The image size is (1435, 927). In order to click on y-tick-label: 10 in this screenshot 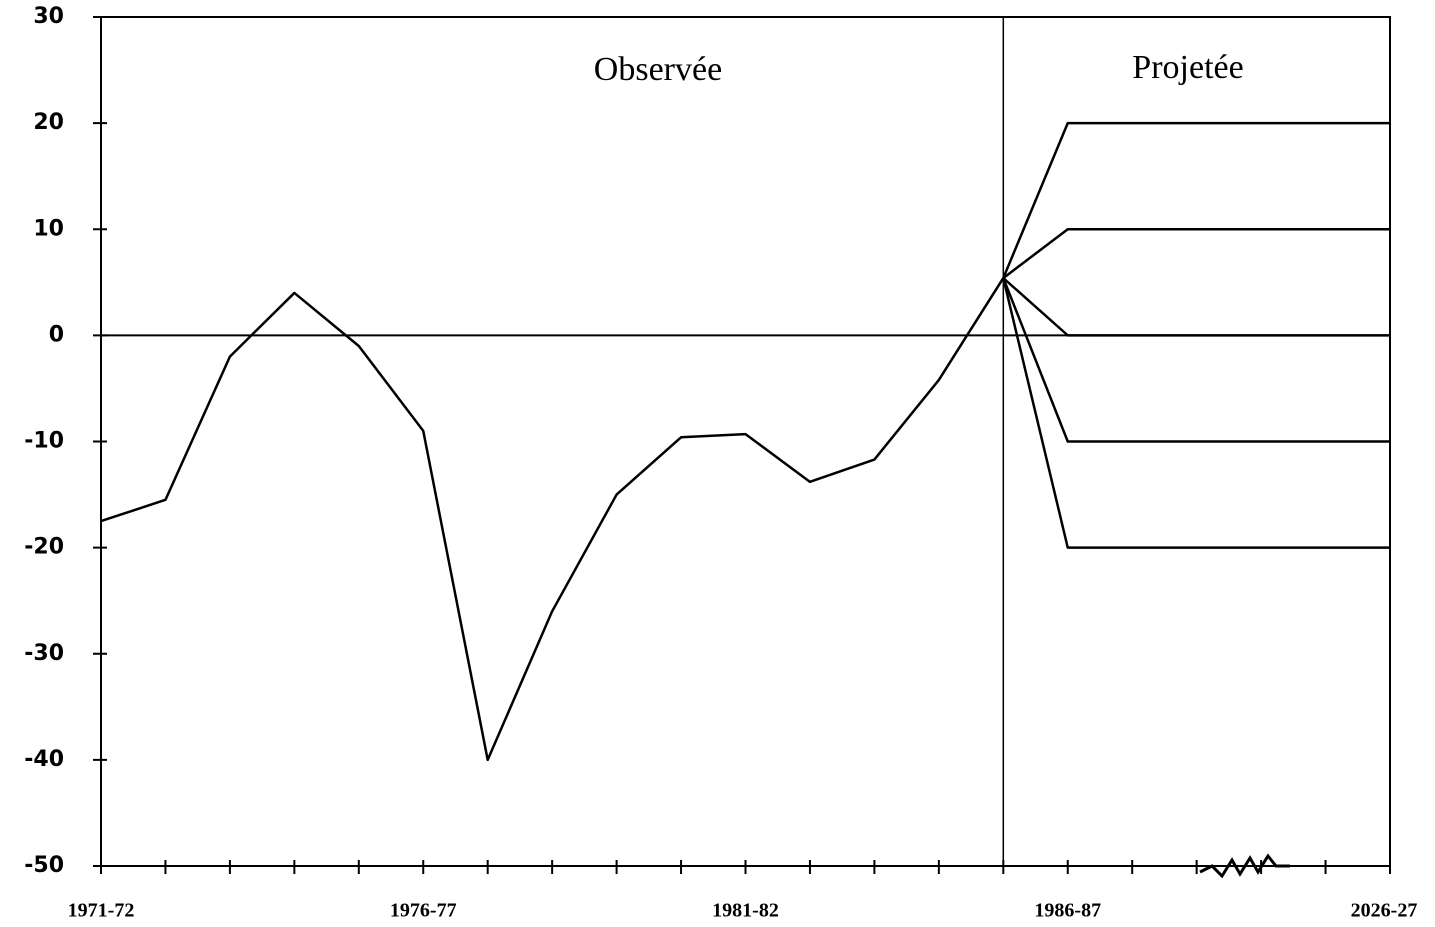, I will do `click(48, 228)`.